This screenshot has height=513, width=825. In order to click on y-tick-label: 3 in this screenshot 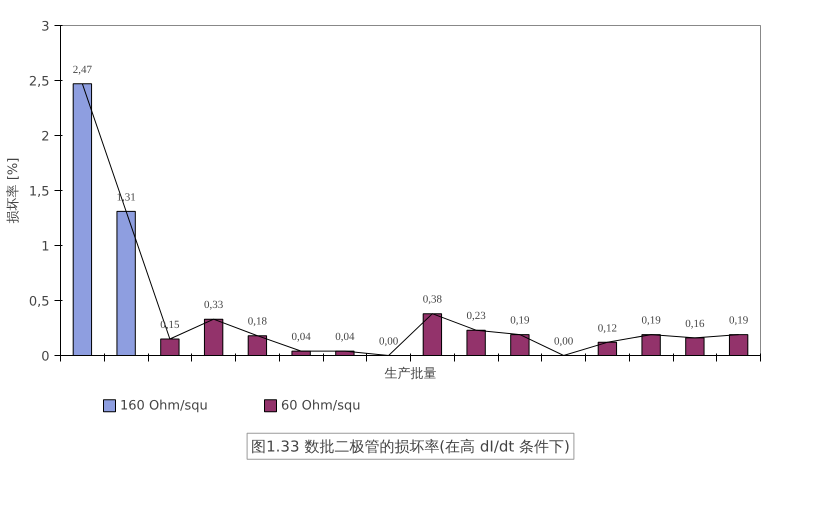, I will do `click(45, 27)`.